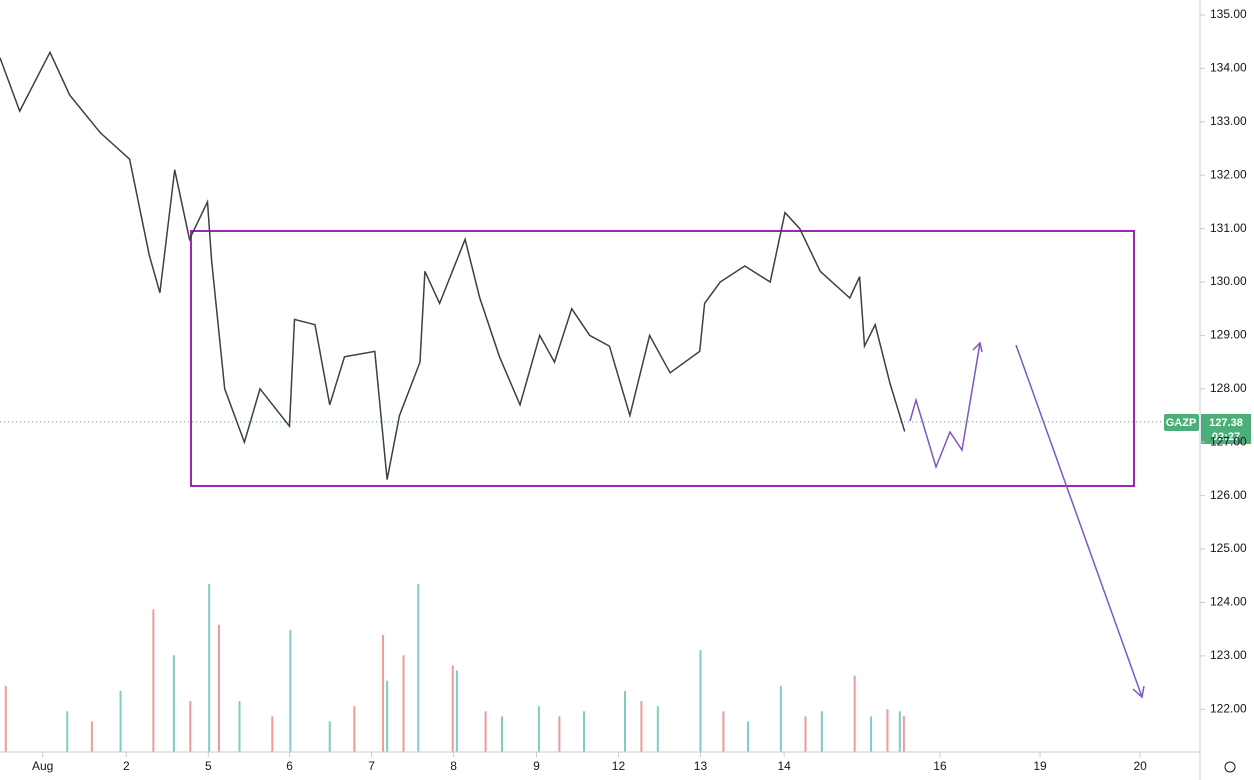  Describe the element at coordinates (1228, 602) in the screenshot. I see `y-tick-label: 124.00` at that location.